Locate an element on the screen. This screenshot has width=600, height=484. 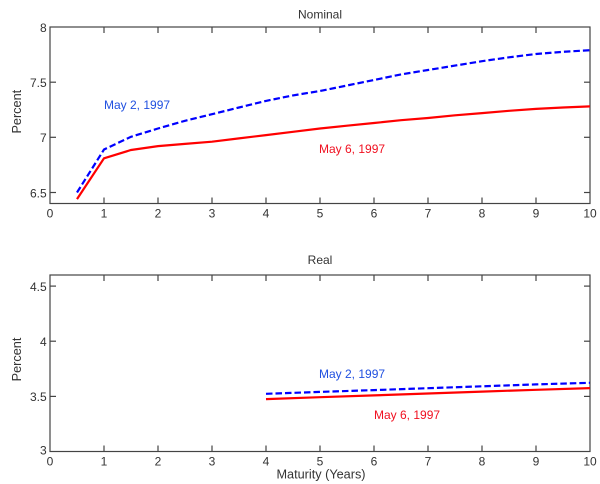
svg-text: Nominal is located at coordinates (320, 15).